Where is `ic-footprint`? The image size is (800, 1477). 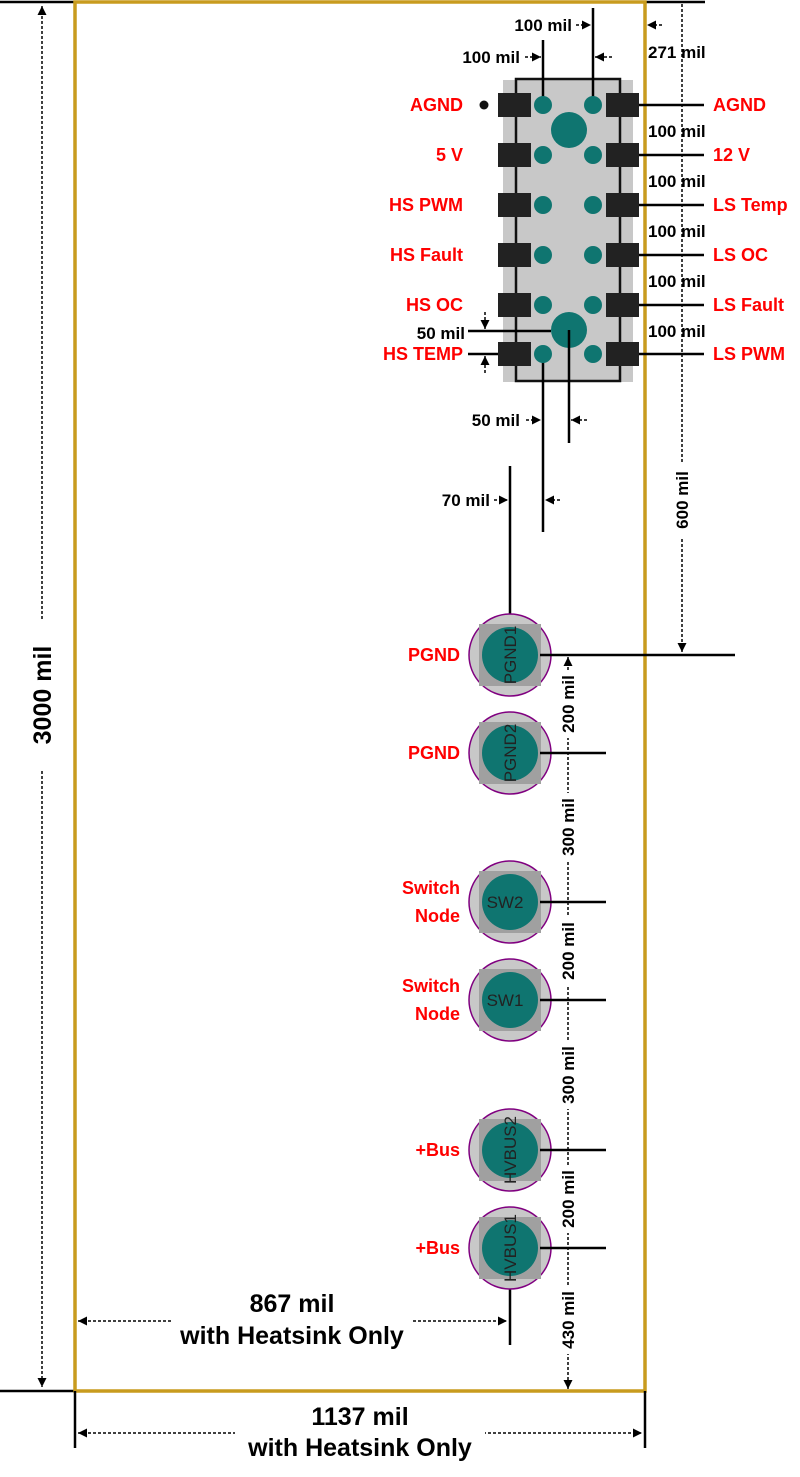
ic-footprint is located at coordinates (556, 230).